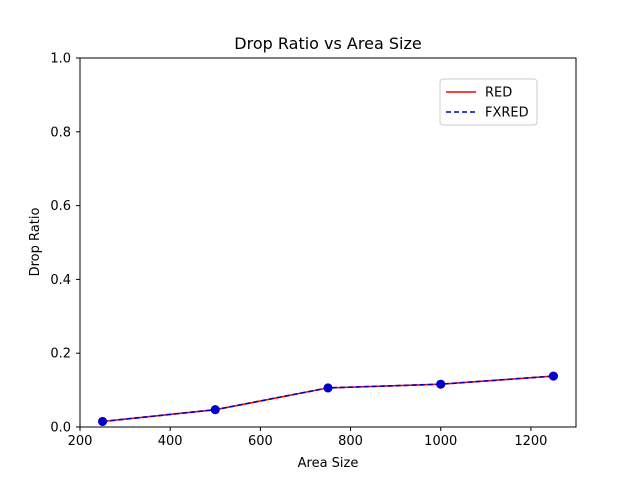 The image size is (640, 484). I want to click on y-tick-label: 0.2, so click(60, 354).